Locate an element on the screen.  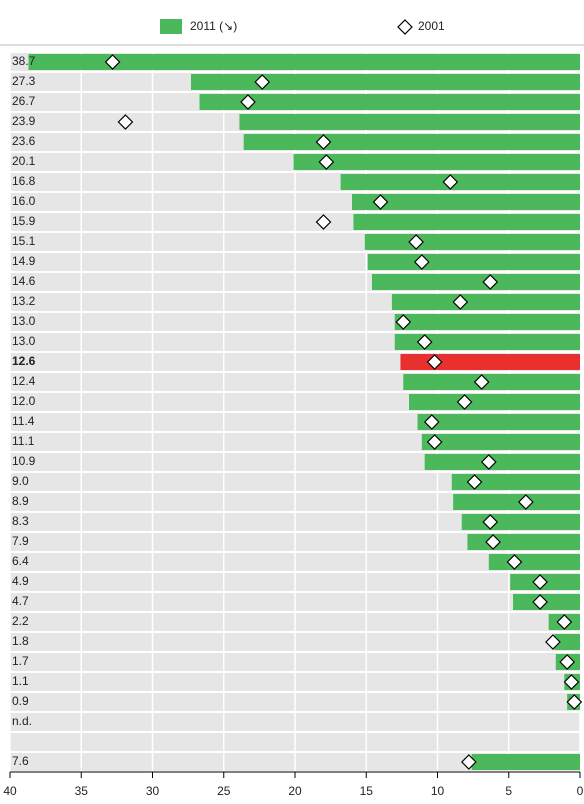
legend-label: 2001 is located at coordinates (431, 26).